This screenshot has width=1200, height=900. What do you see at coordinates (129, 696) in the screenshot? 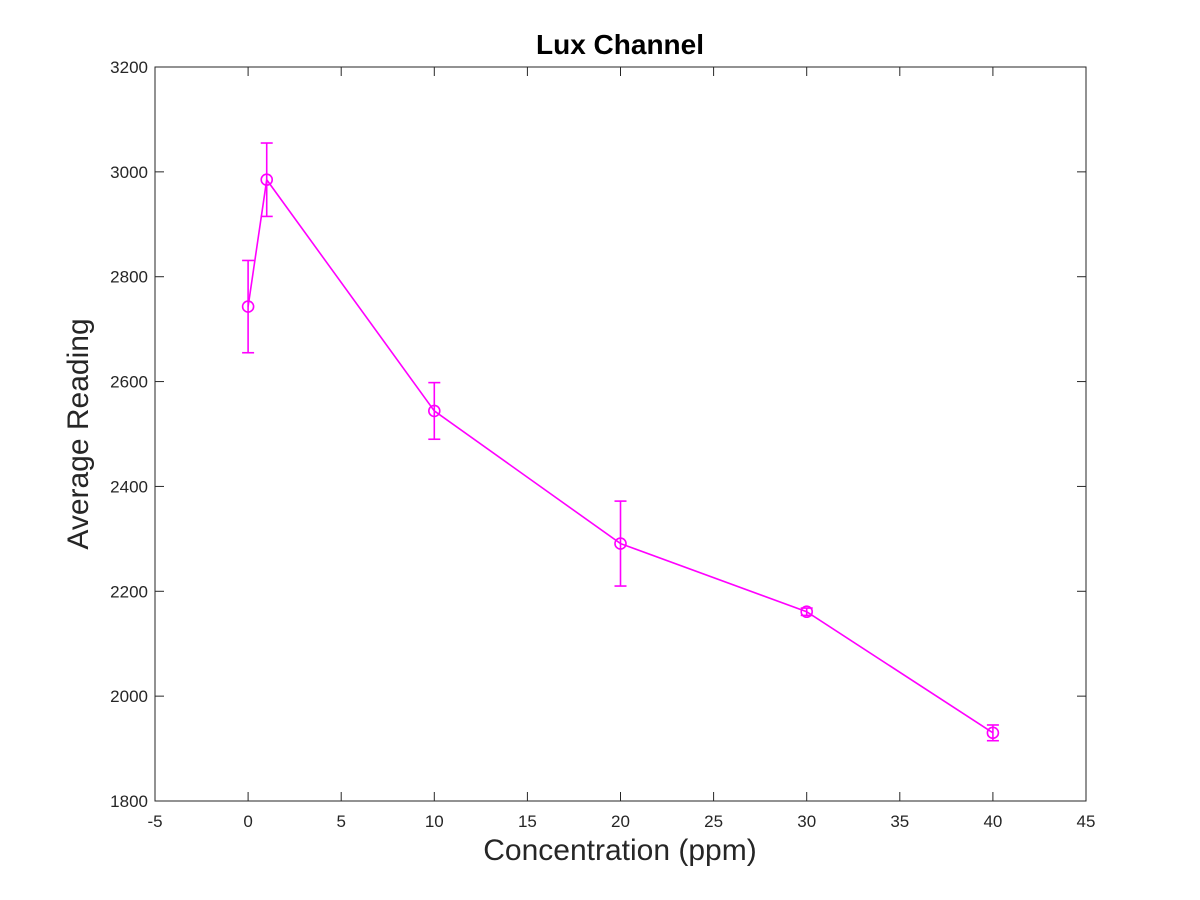
I see `y-tick-label: 2000` at bounding box center [129, 696].